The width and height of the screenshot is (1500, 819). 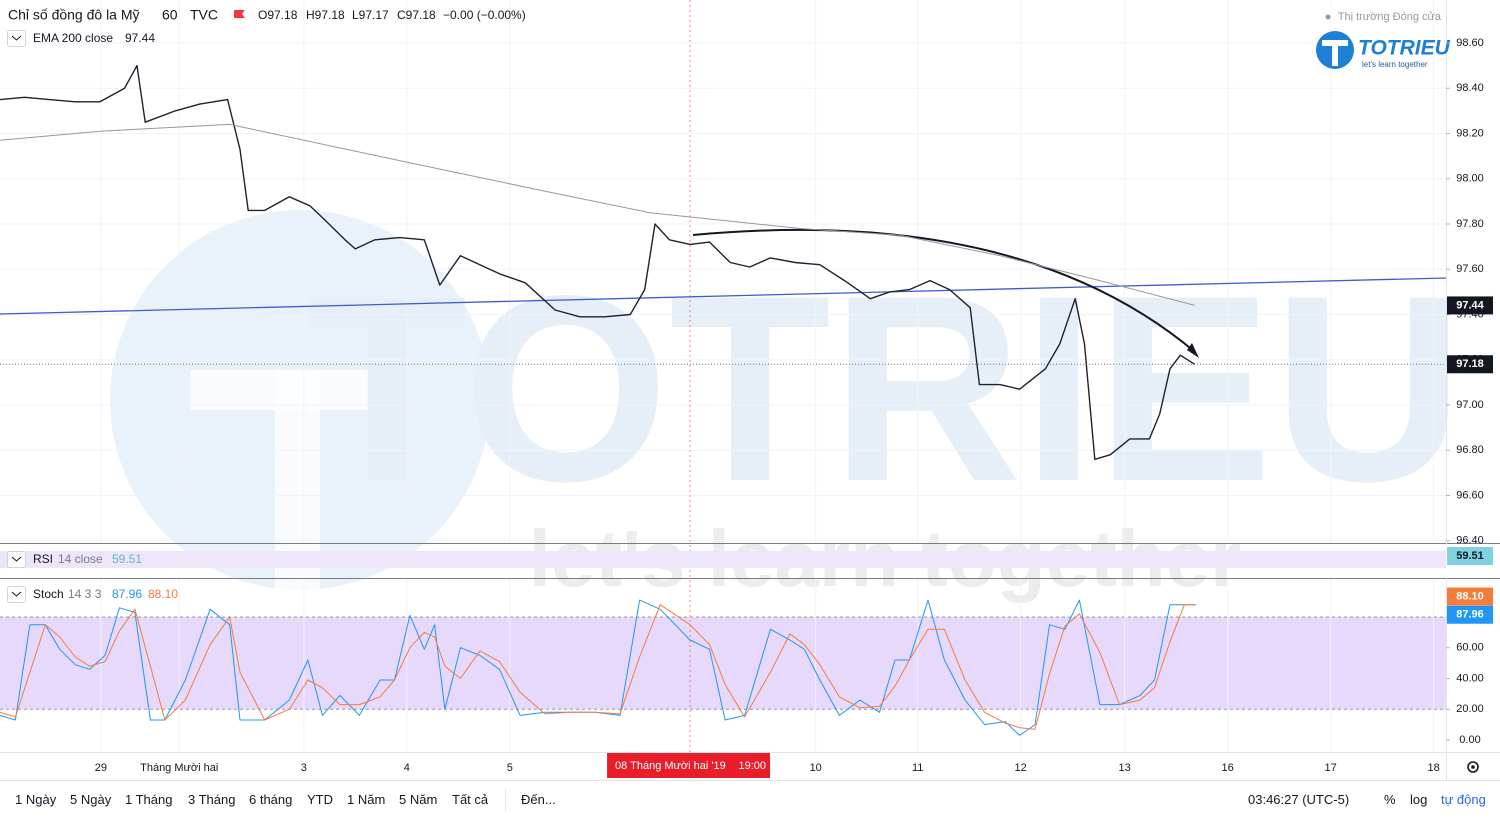 I want to click on x-tick-label: 10, so click(x=816, y=768).